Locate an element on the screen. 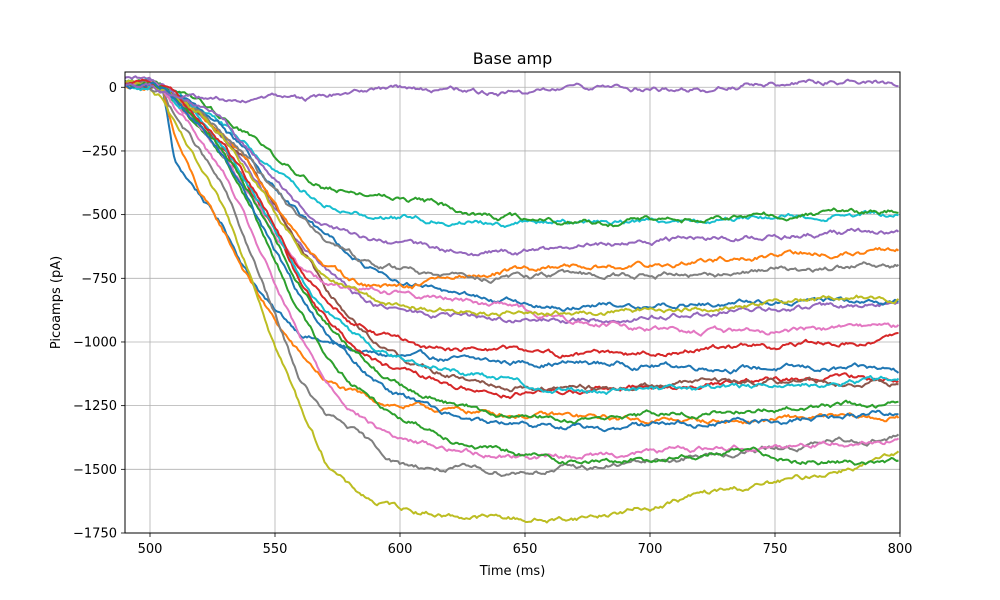 This screenshot has width=1000, height=600. x-tick-label: 600 is located at coordinates (400, 549).